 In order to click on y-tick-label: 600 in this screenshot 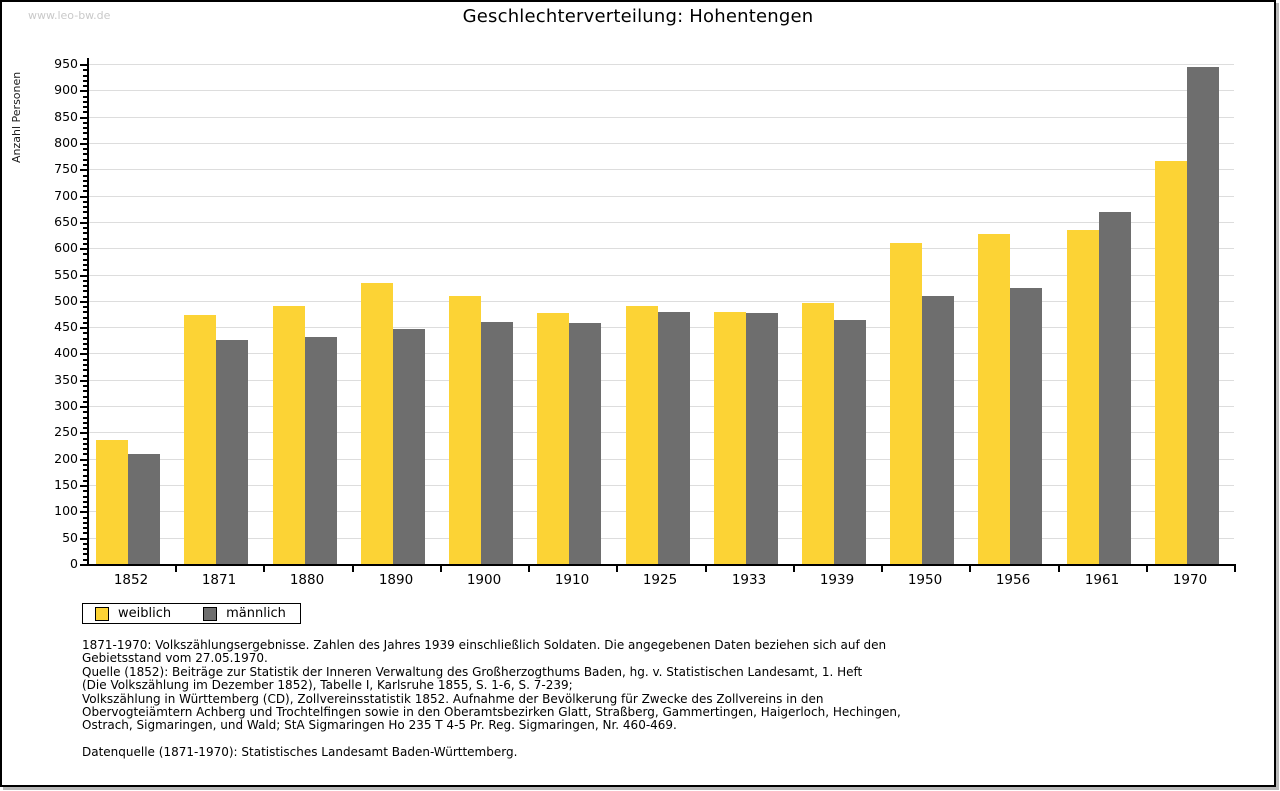, I will do `click(66, 247)`.